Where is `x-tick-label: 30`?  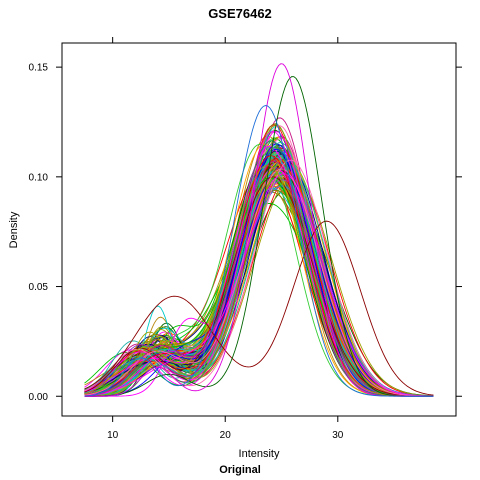
x-tick-label: 30 is located at coordinates (338, 435).